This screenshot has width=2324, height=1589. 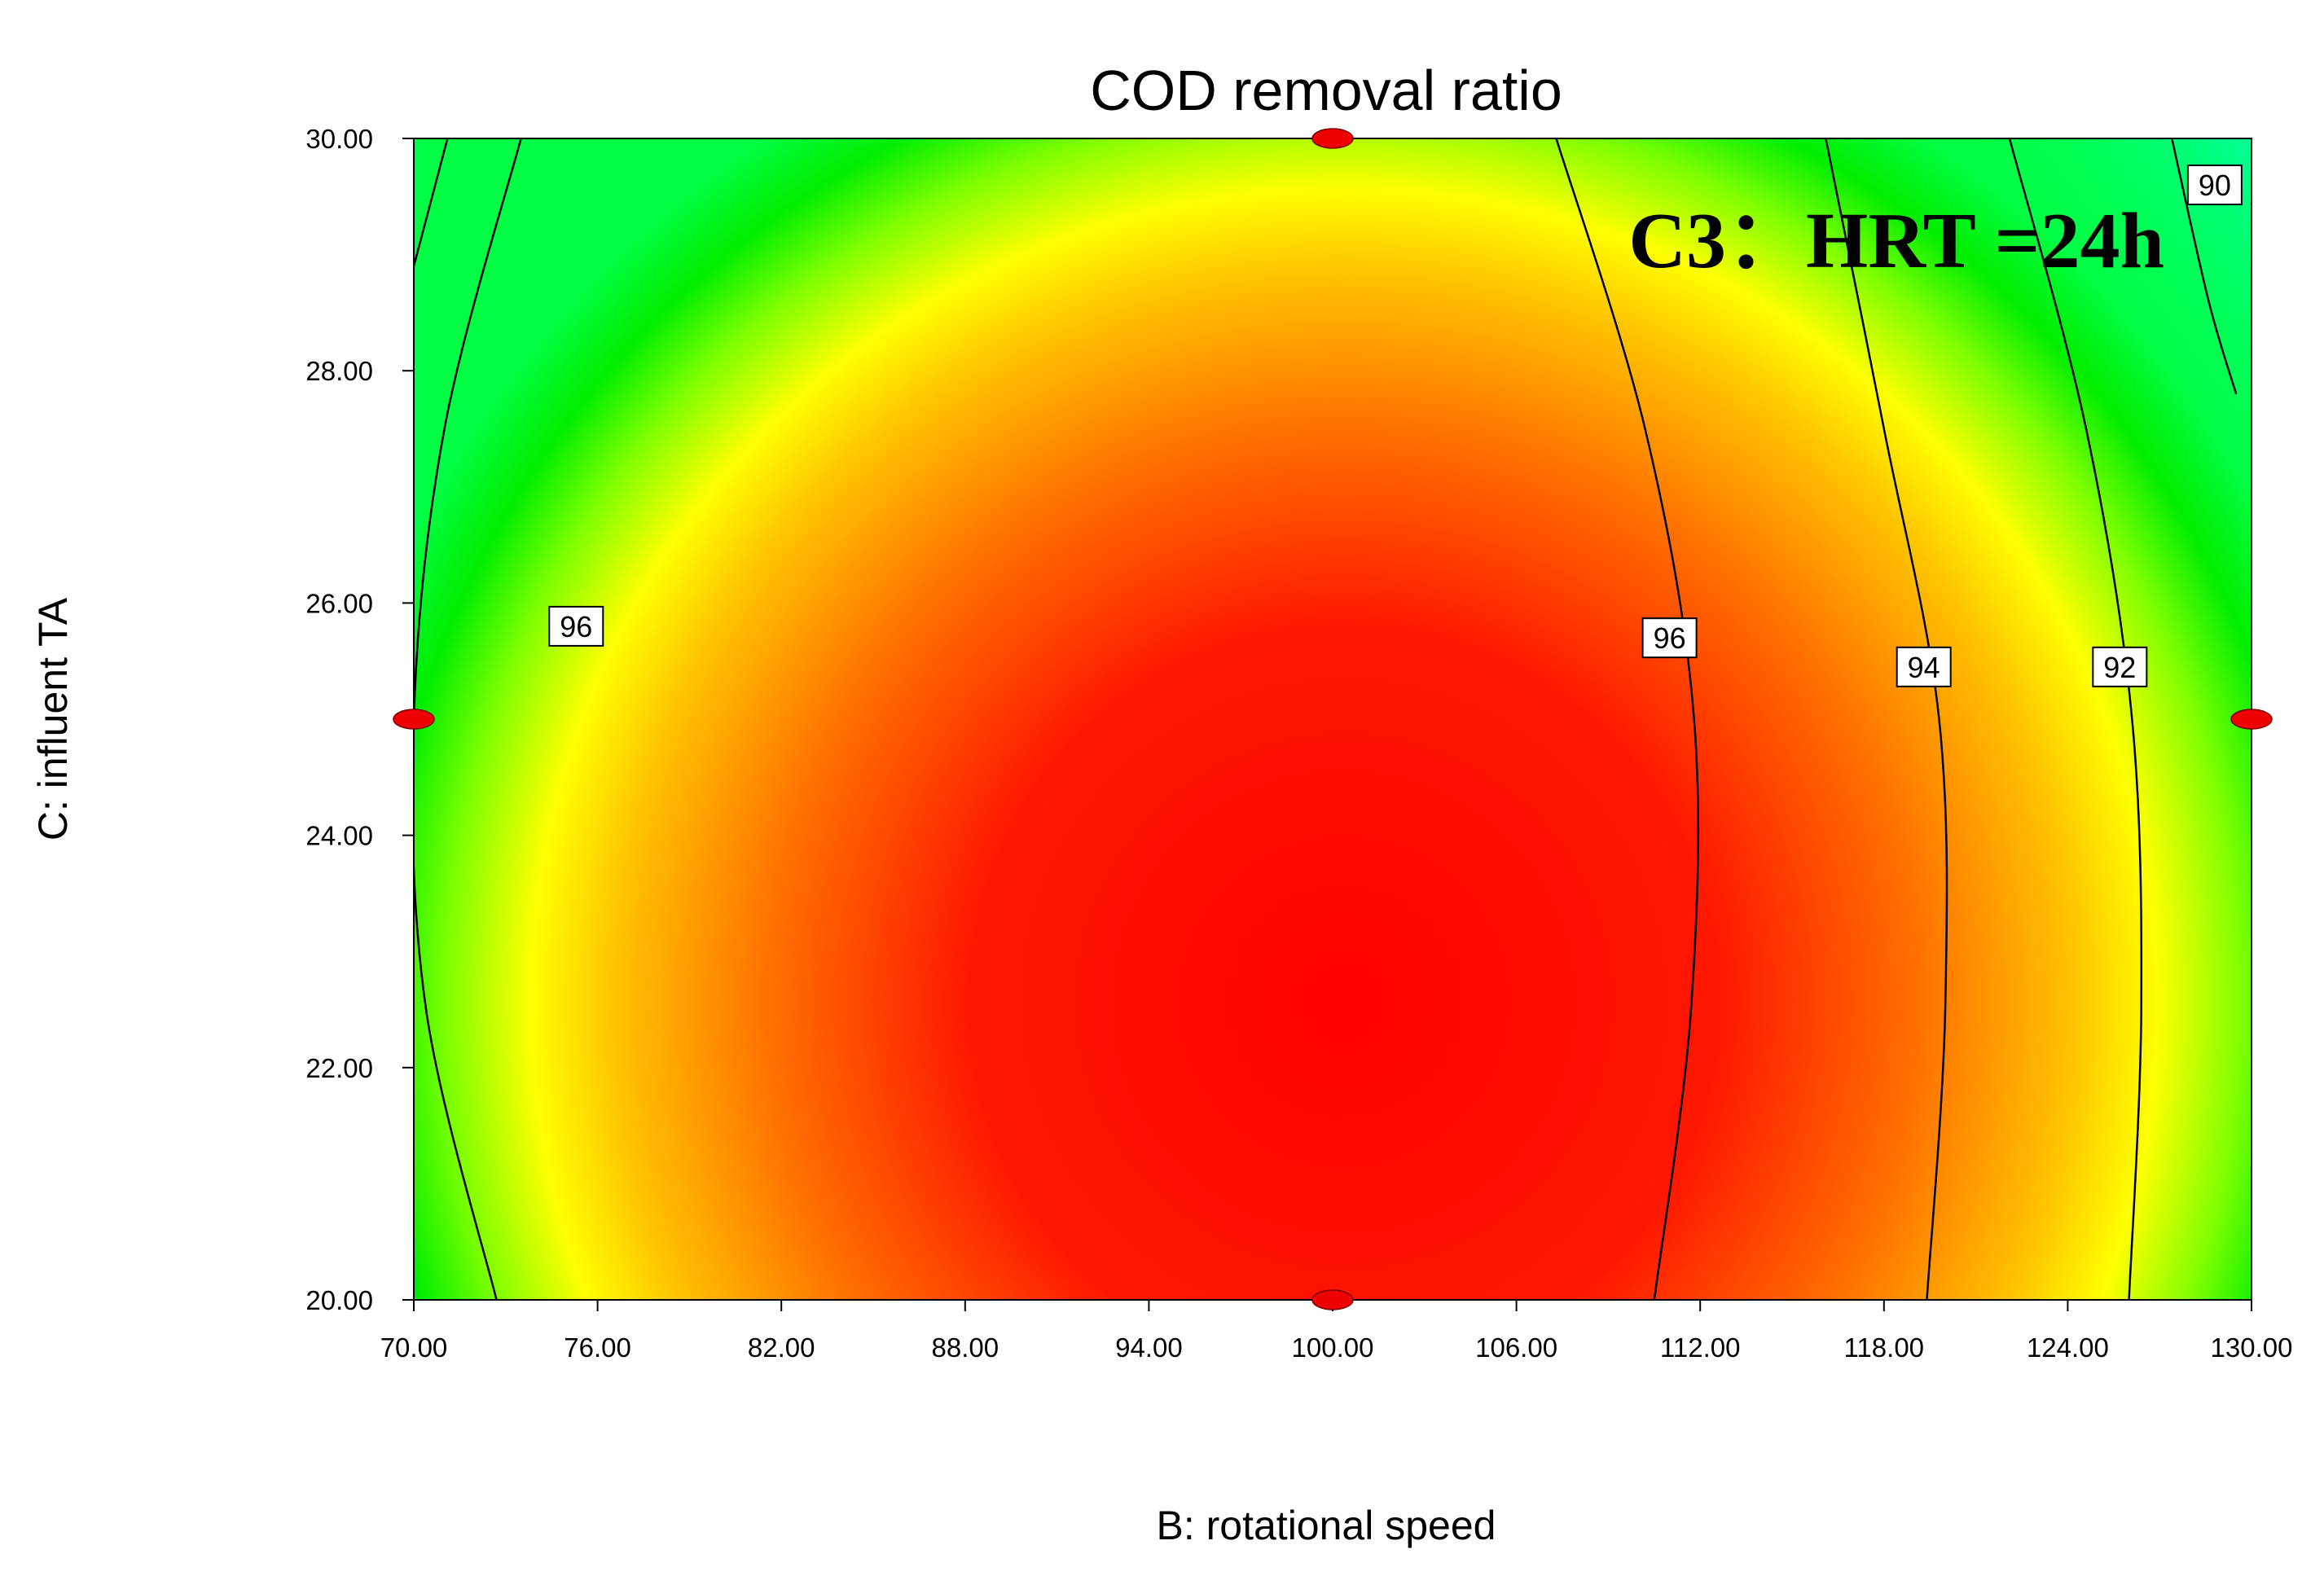 I want to click on y-axis-title: C: influent TA, so click(x=53, y=719).